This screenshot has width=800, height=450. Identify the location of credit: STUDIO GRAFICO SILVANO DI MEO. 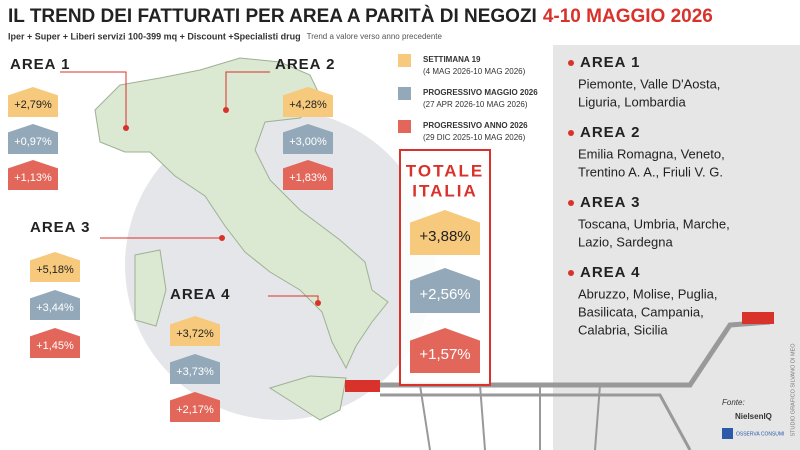
(793, 390).